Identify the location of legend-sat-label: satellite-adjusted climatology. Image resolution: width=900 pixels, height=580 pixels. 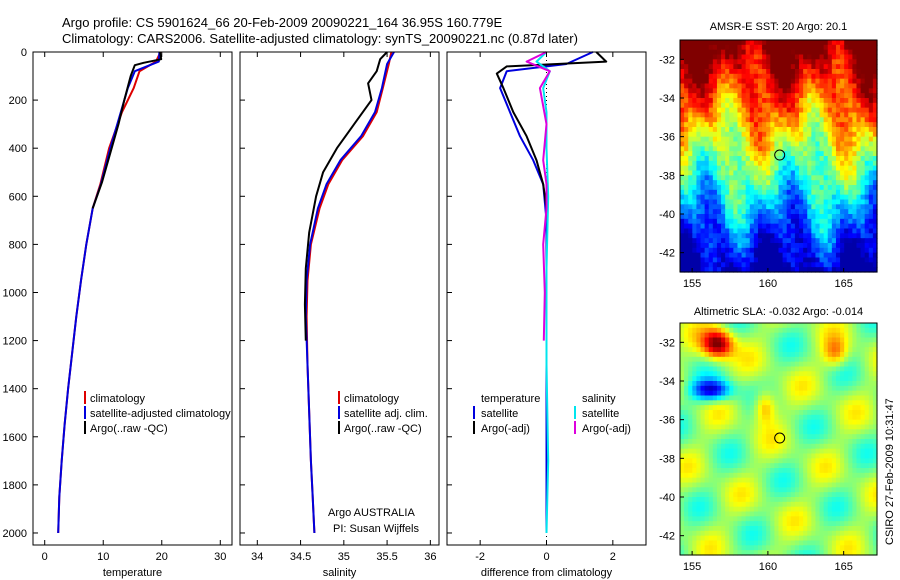
(160, 414).